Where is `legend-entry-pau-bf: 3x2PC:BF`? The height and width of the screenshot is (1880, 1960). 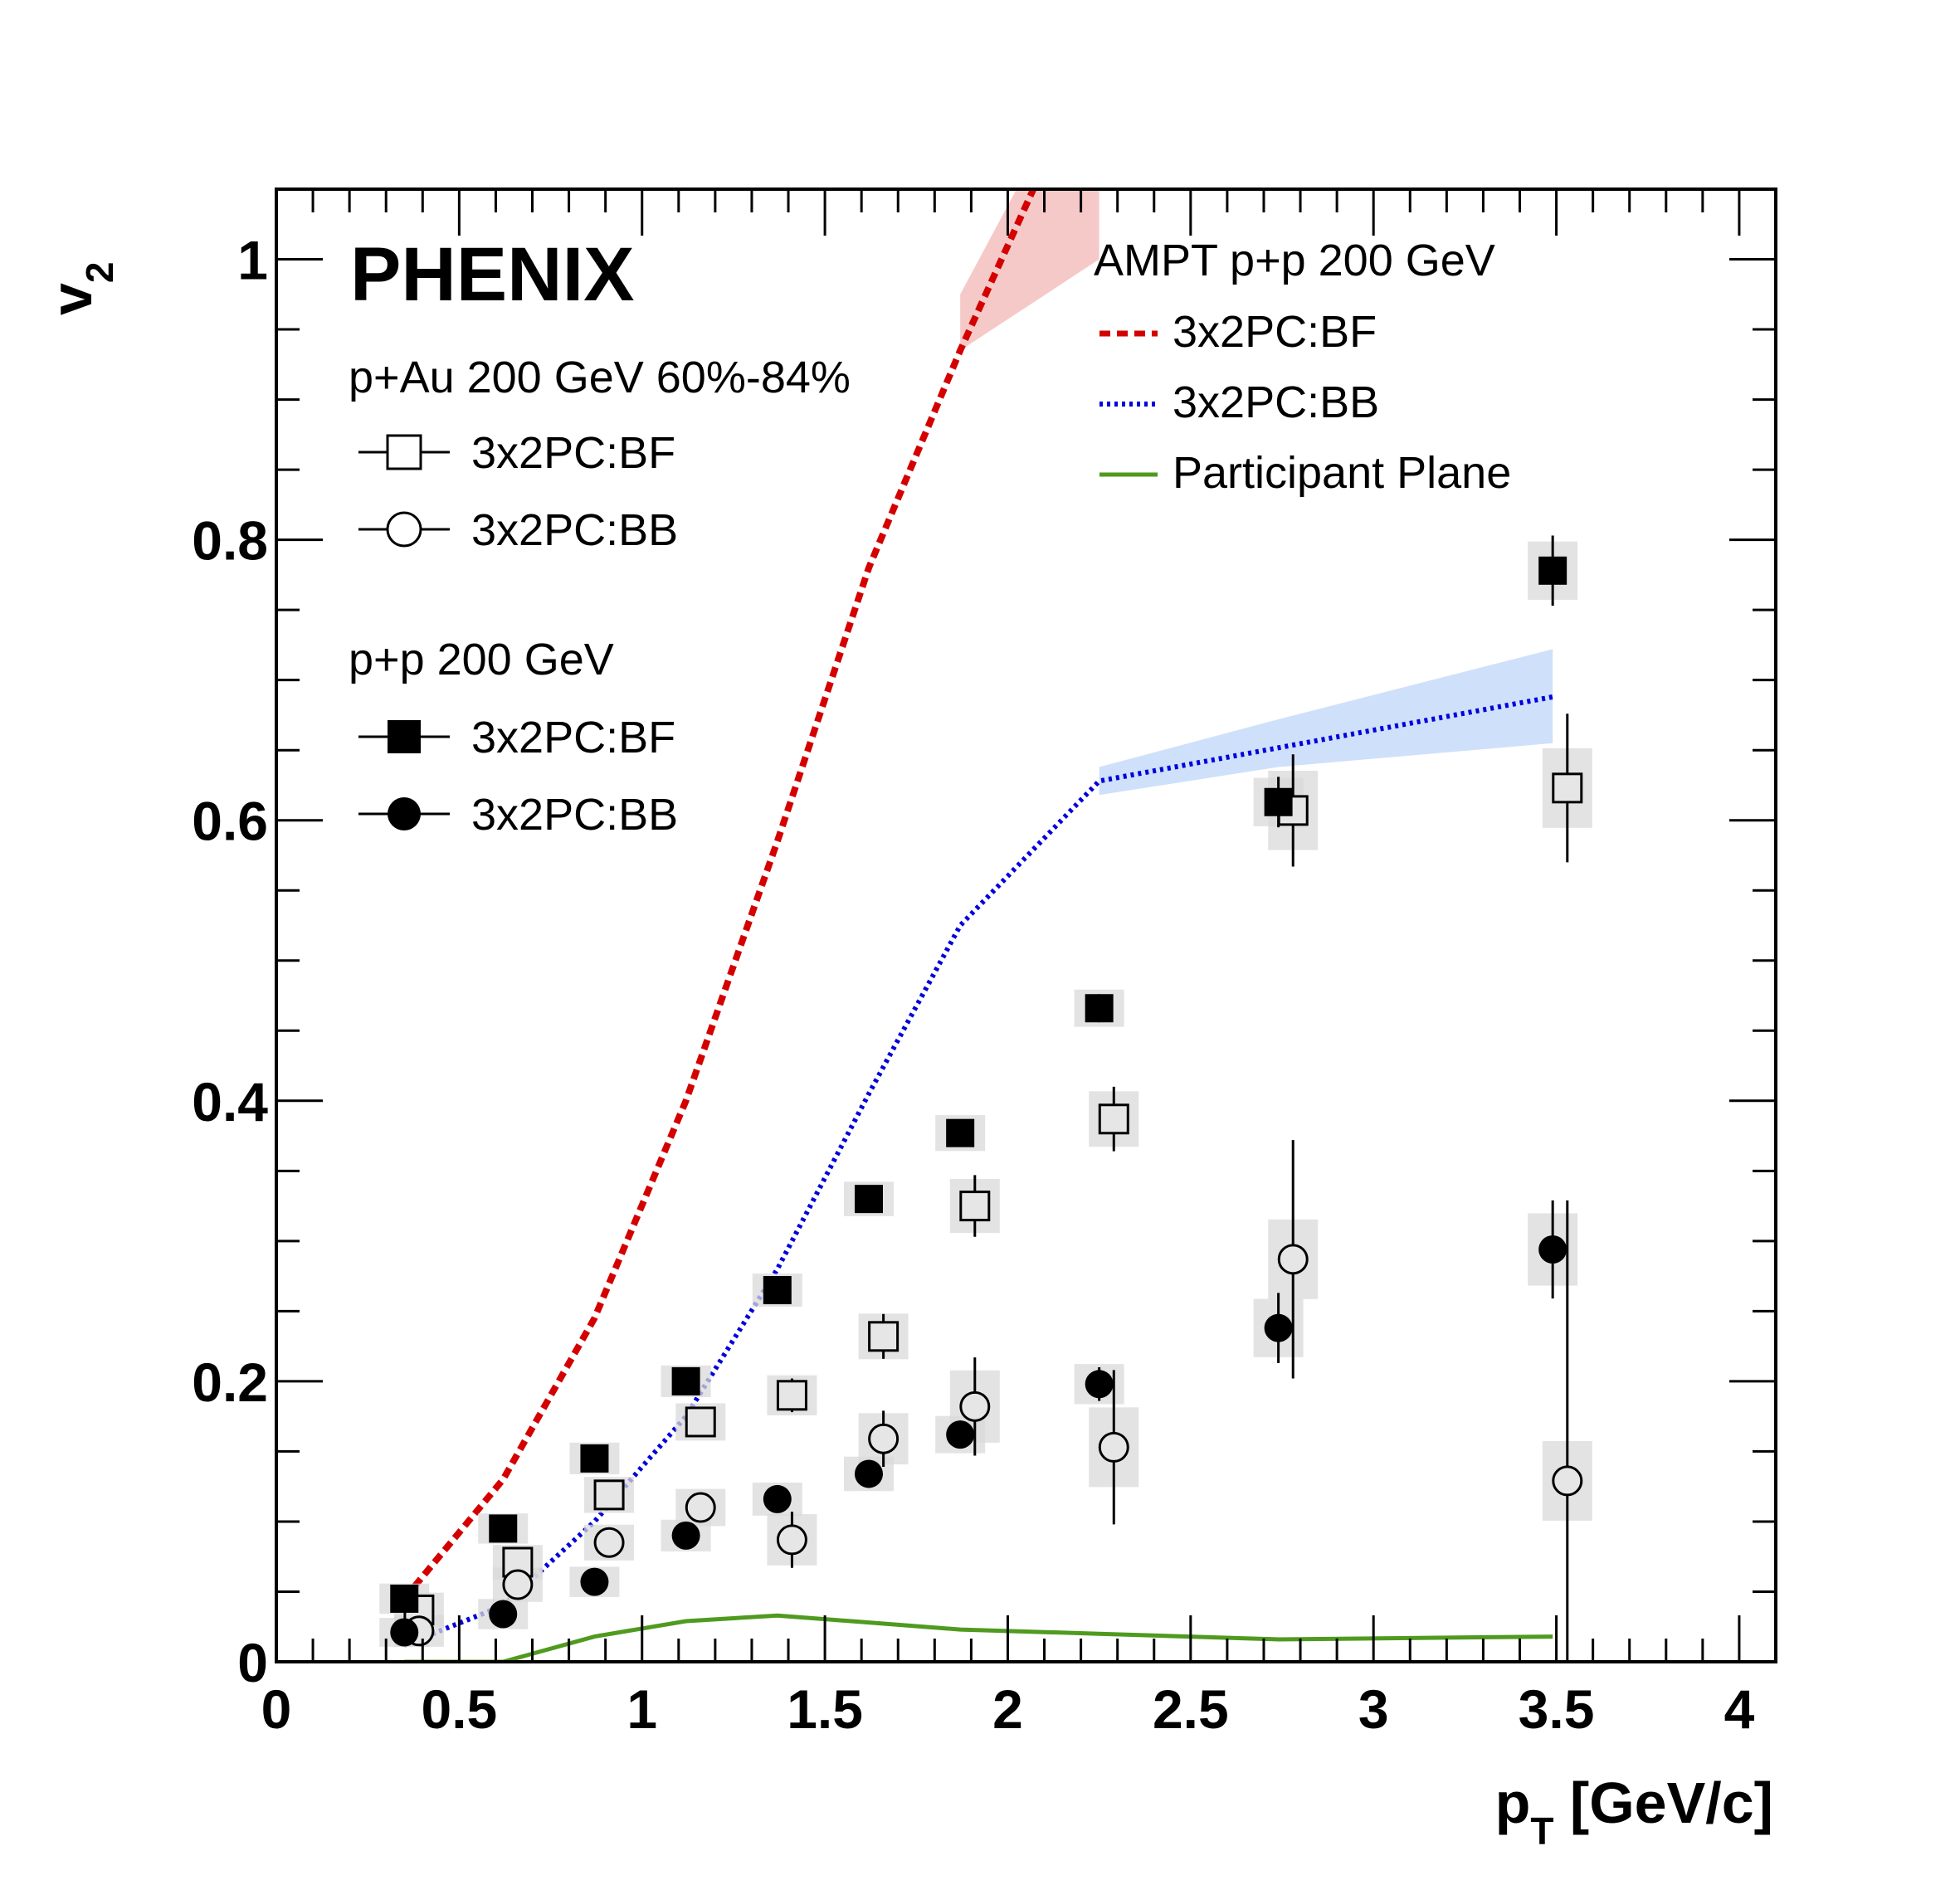 legend-entry-pau-bf: 3x2PC:BF is located at coordinates (516, 453).